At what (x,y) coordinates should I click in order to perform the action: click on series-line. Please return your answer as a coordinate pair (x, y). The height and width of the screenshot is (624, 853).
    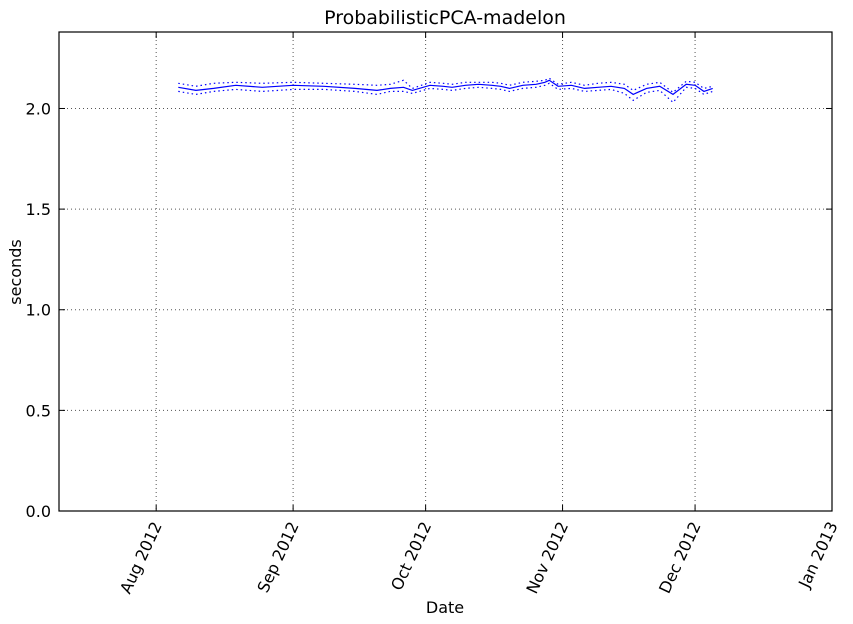
    Looking at the image, I should click on (445, 87).